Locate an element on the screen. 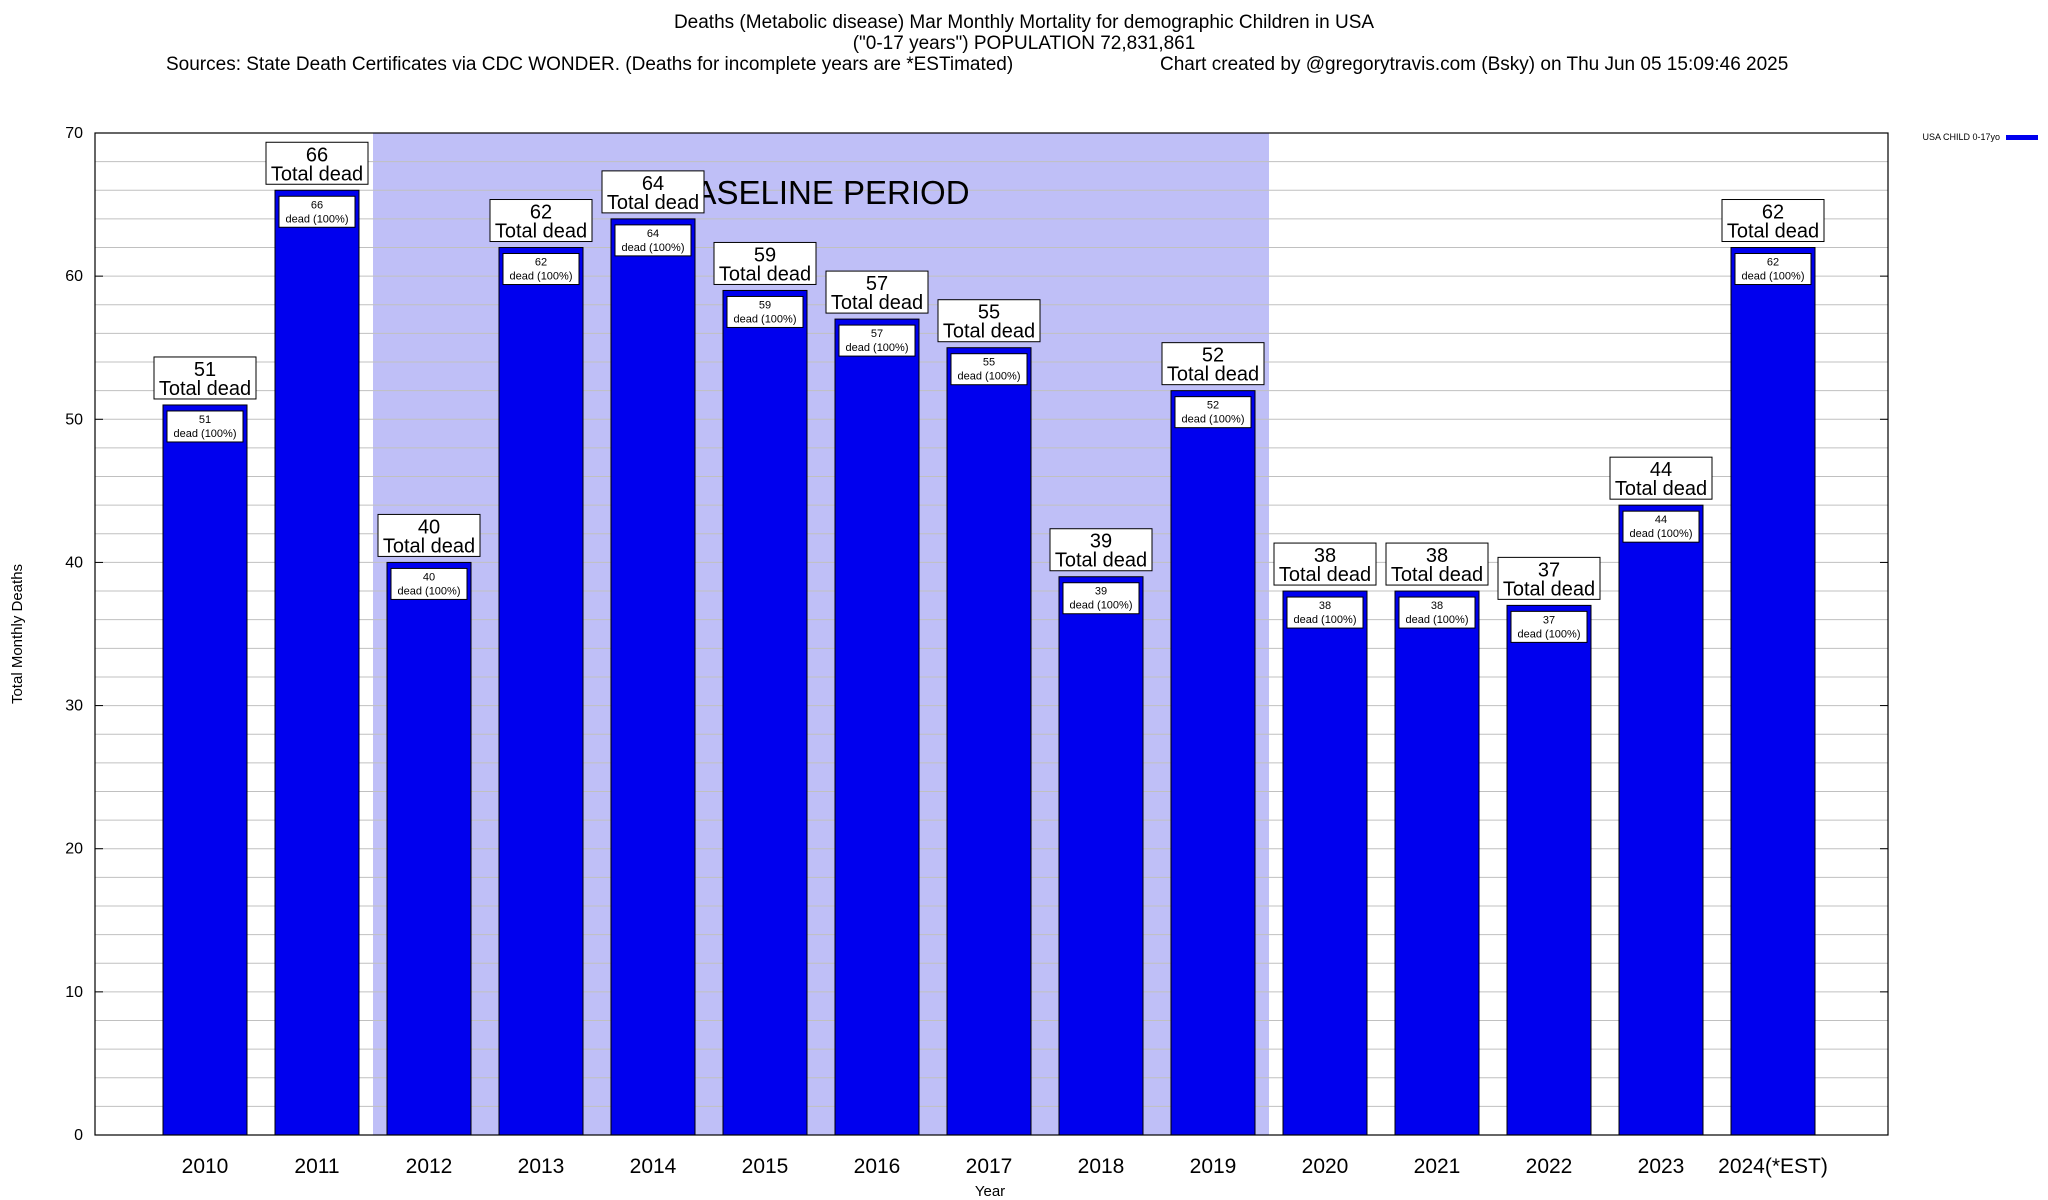 Image resolution: width=2048 pixels, height=1200 pixels. baseline-period-label: BASELINE PERIOD is located at coordinates (820, 192).